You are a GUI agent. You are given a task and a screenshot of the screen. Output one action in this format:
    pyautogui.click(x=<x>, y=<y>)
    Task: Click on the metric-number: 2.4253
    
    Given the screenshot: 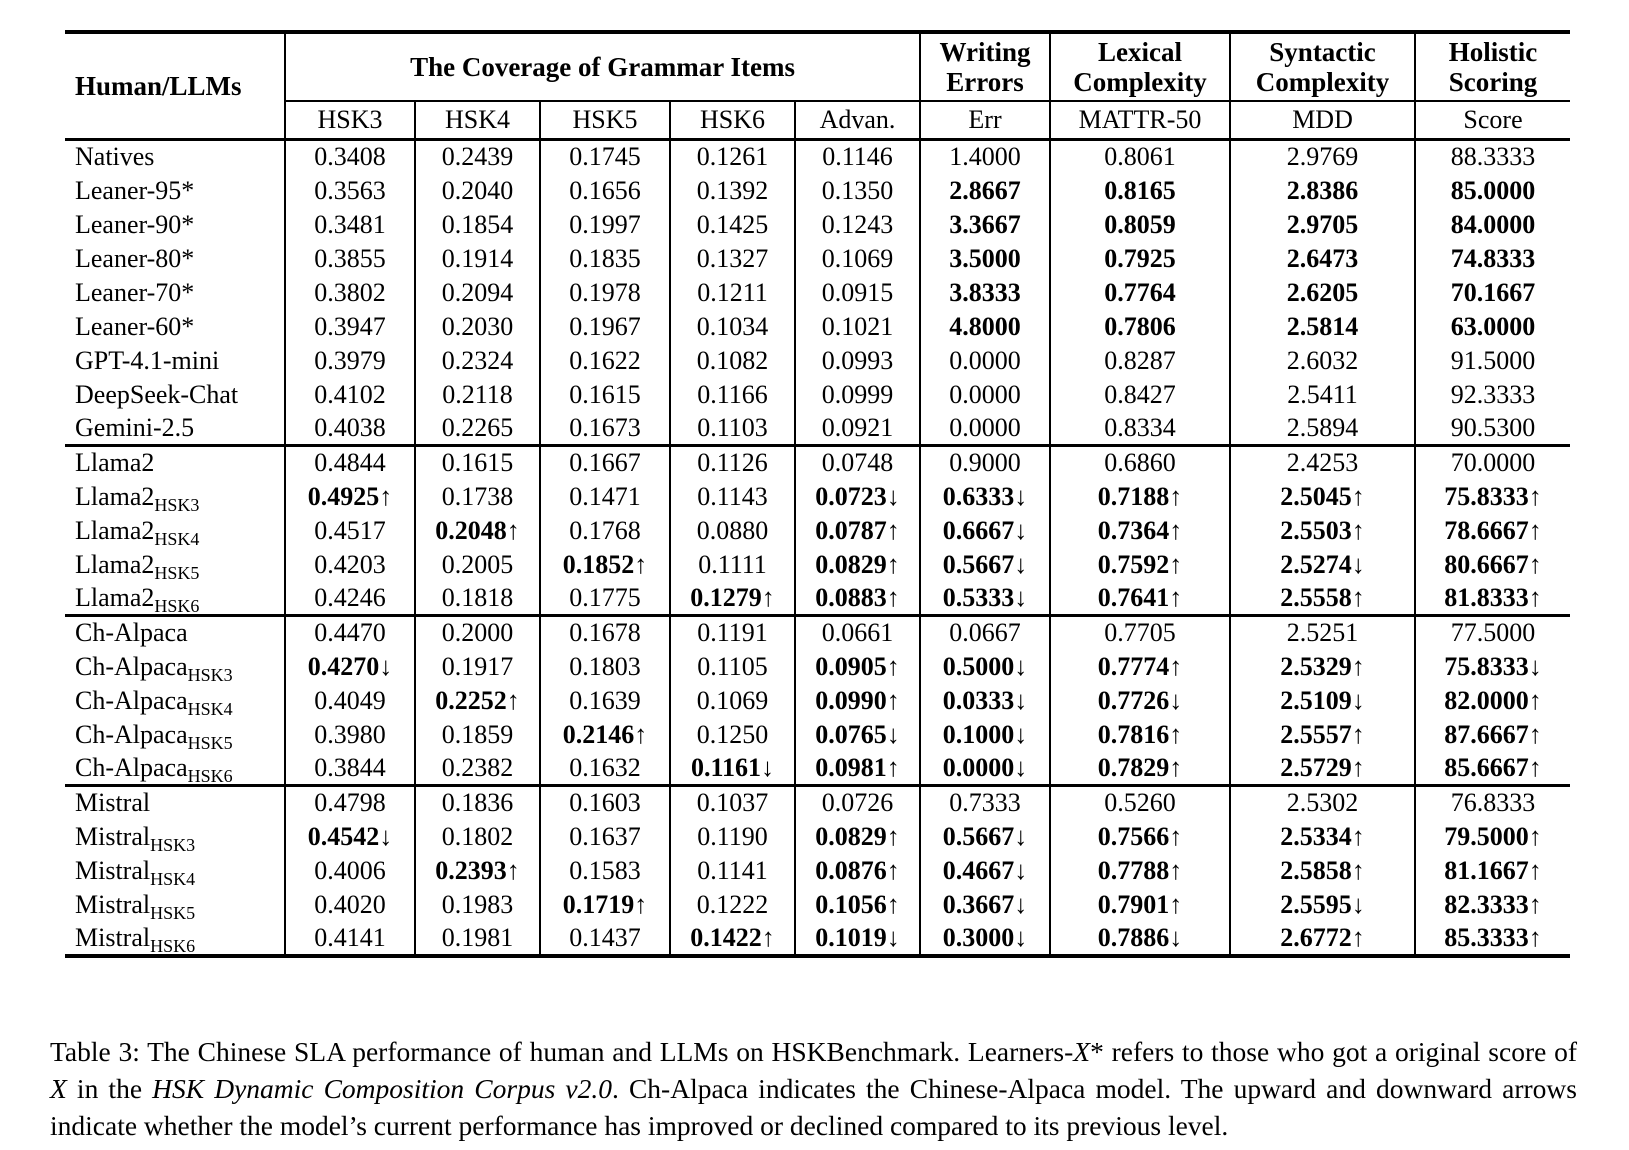 What is the action you would take?
    pyautogui.click(x=1322, y=463)
    